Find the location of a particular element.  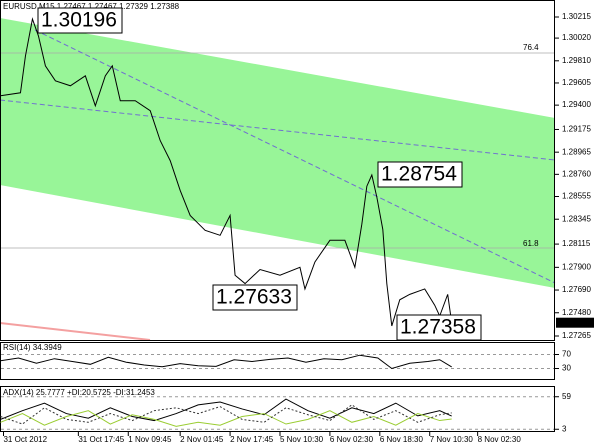

level-label: 76.4 is located at coordinates (531, 47).